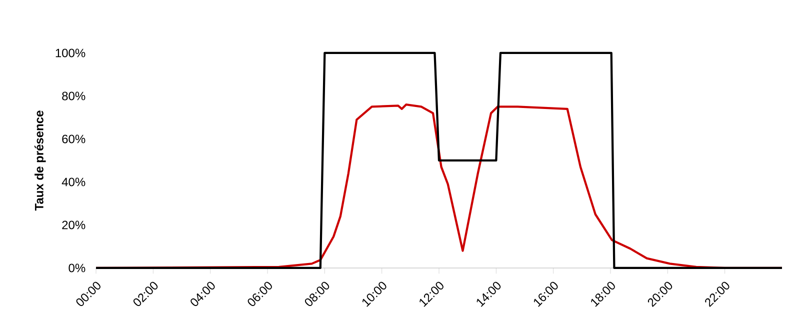 The image size is (800, 328). I want to click on y-tick-label: 60%, so click(74, 139).